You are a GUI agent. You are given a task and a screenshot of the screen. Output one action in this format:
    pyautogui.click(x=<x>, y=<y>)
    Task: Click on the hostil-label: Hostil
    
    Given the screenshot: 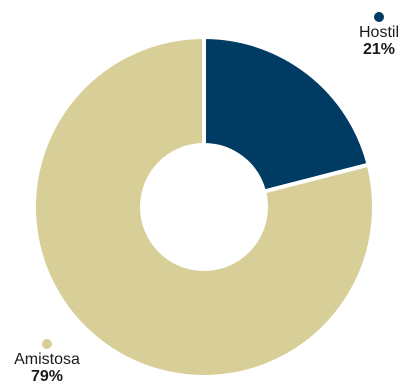 What is the action you would take?
    pyautogui.click(x=378, y=32)
    